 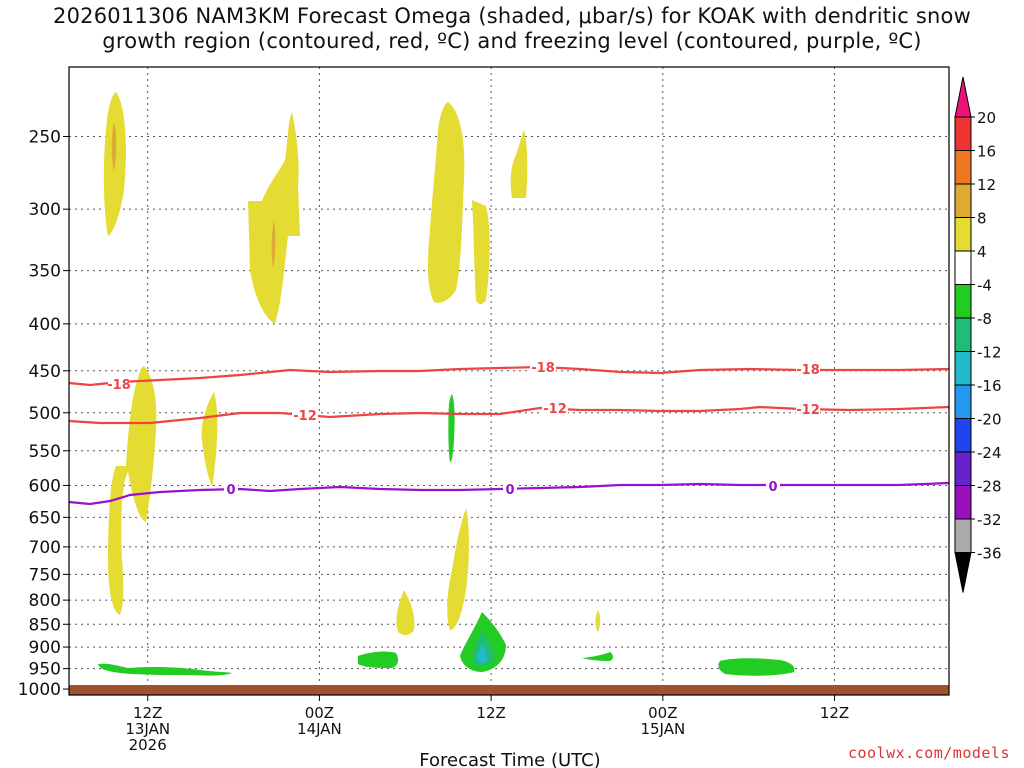 I want to click on colorbar-label: 4, so click(x=982, y=252).